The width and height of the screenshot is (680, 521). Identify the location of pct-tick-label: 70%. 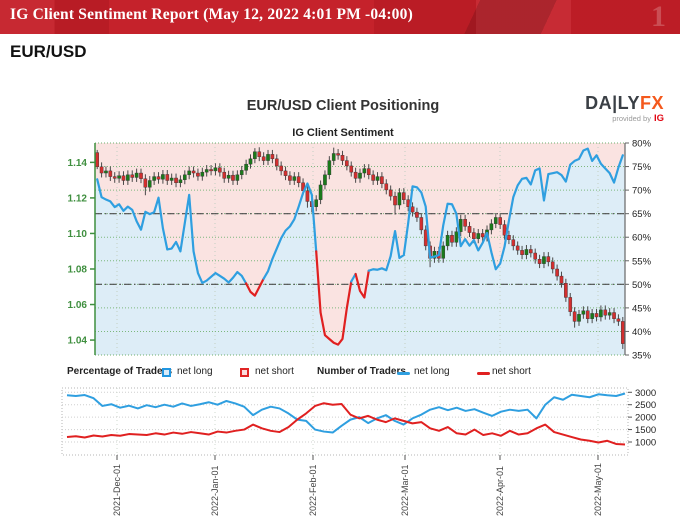
(642, 191).